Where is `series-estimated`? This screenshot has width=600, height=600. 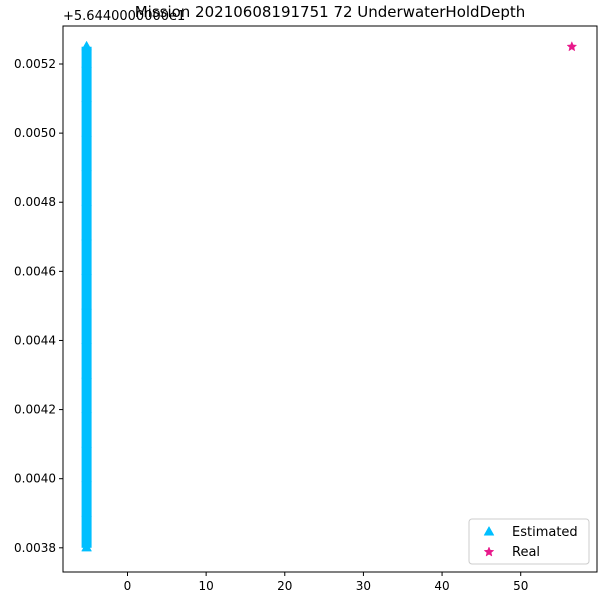 series-estimated is located at coordinates (86, 296).